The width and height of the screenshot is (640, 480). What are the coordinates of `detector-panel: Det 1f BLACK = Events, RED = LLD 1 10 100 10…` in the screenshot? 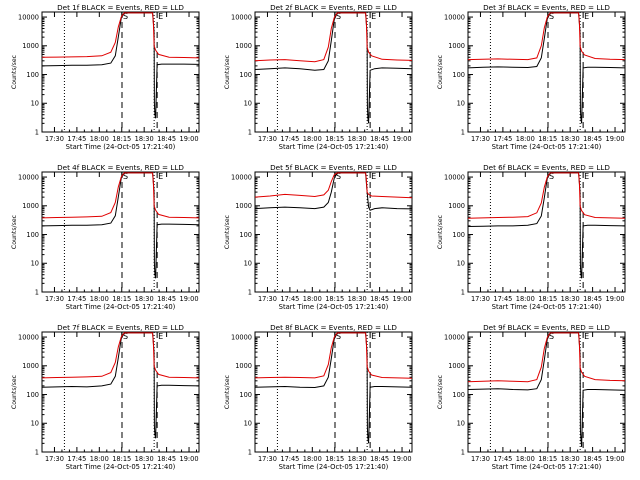 It's located at (105, 77).